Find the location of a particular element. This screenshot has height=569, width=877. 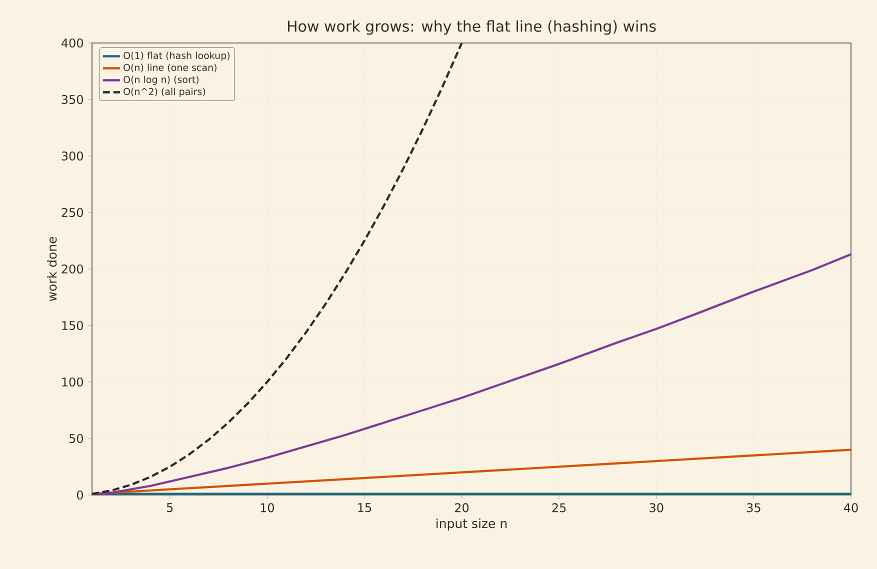

legend-label: O(n log n) (sort) is located at coordinates (161, 80).